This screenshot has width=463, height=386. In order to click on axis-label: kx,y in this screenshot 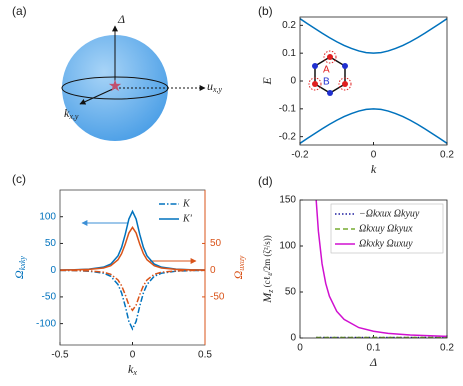, I will do `click(71, 113)`.